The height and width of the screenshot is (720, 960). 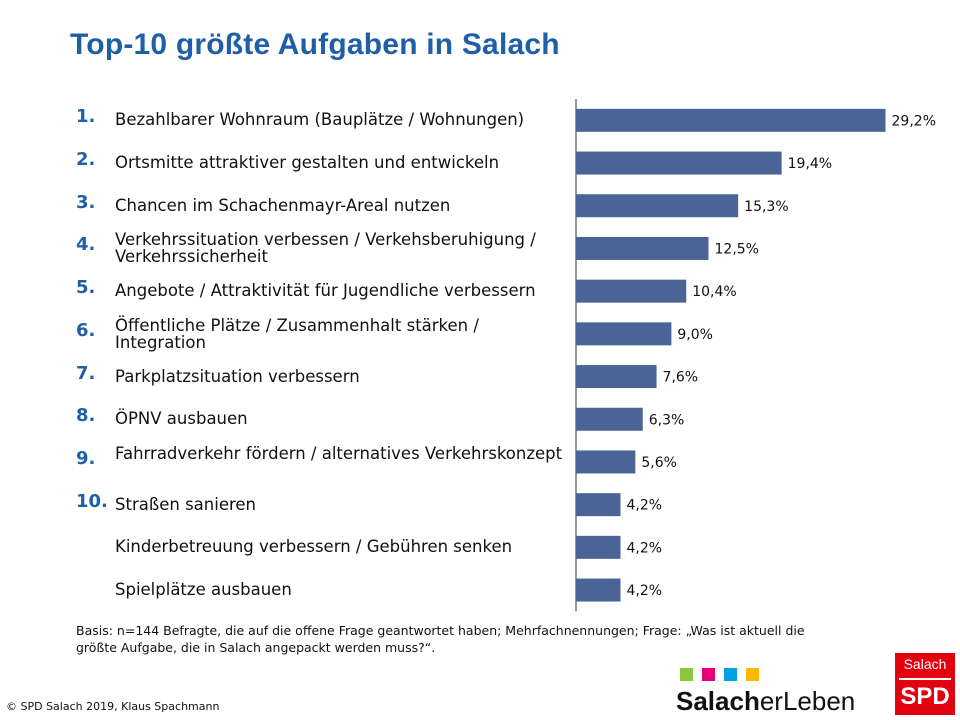 What do you see at coordinates (86, 330) in the screenshot?
I see `rank-number: 6.` at bounding box center [86, 330].